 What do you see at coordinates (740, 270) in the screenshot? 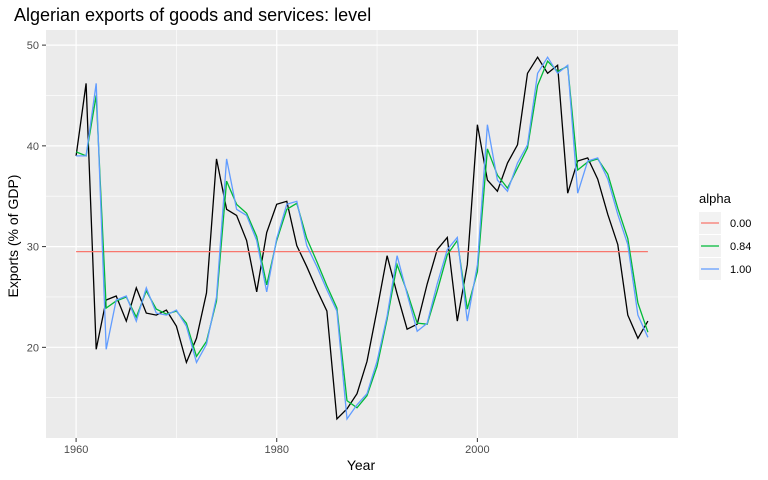
I see `legend-label: 1.00` at bounding box center [740, 270].